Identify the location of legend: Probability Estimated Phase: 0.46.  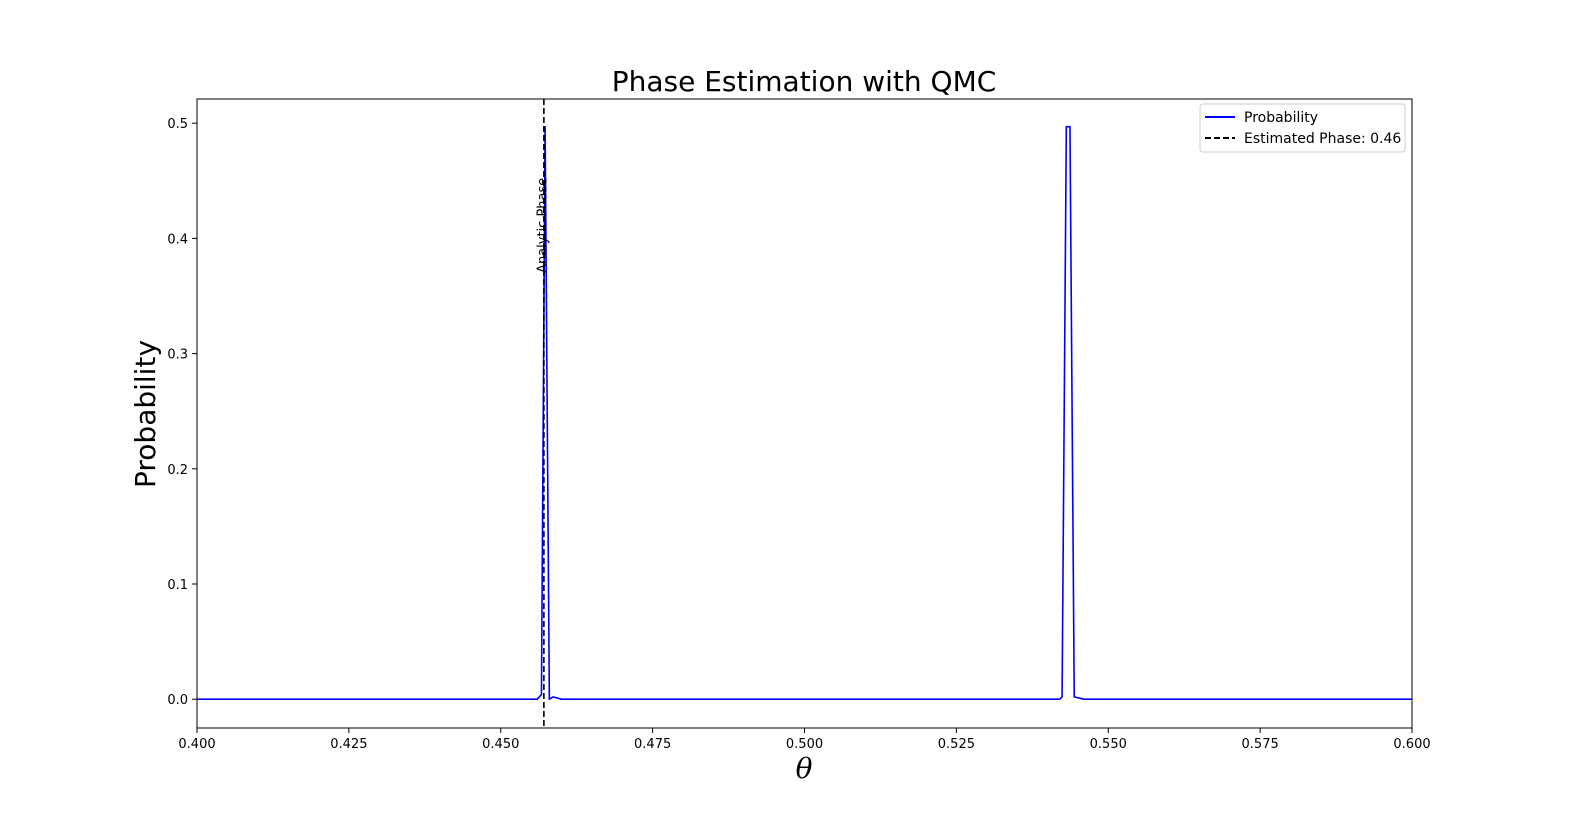
(1302, 128).